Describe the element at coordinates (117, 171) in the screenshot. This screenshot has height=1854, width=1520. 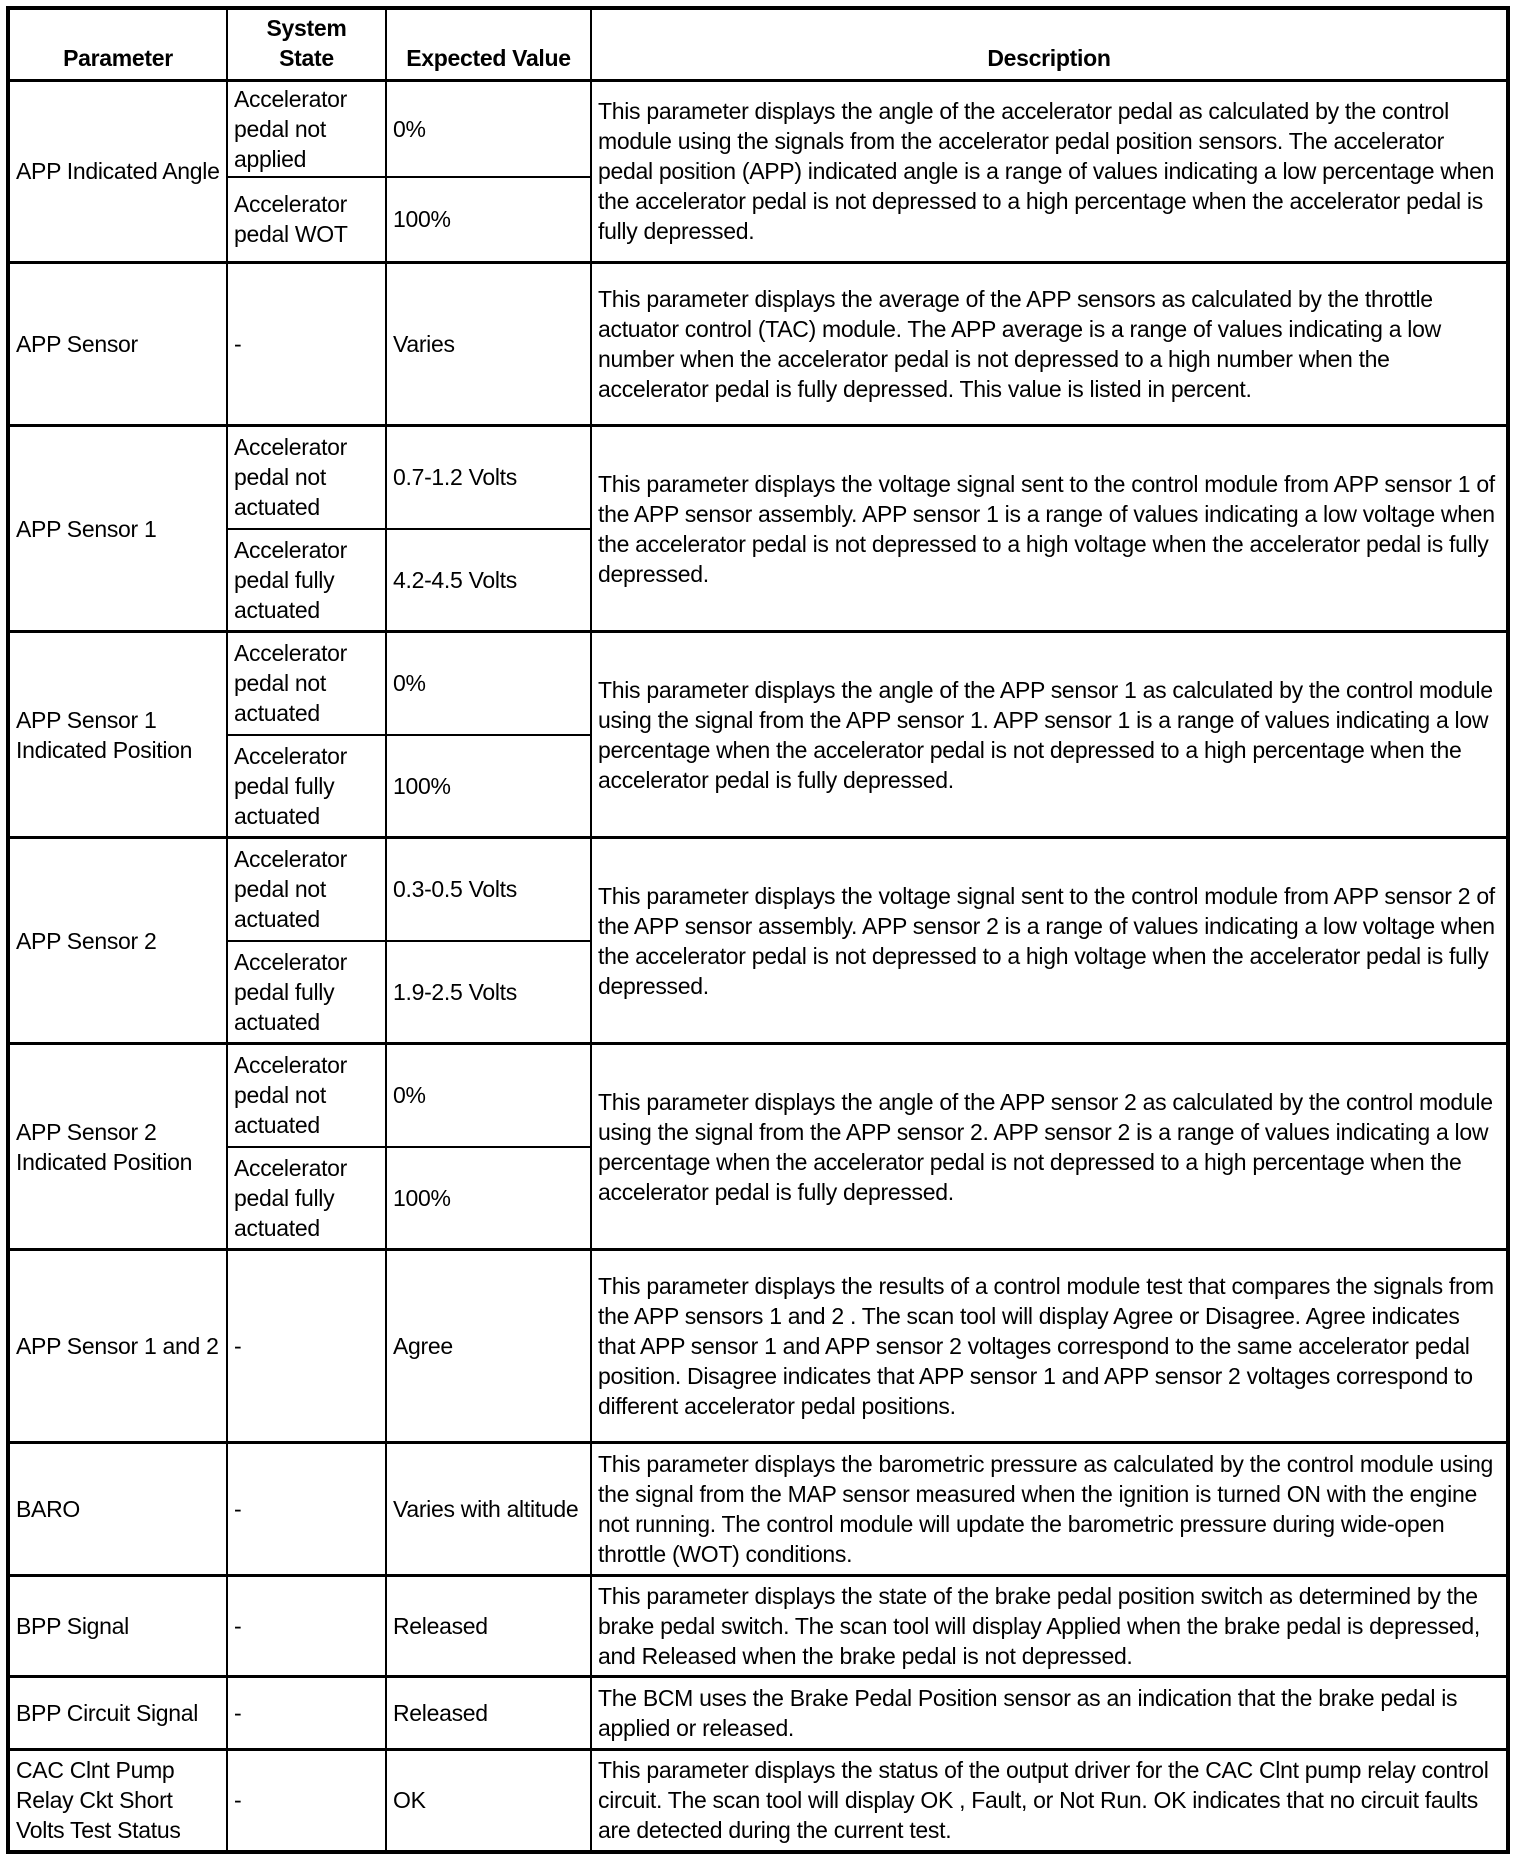
I see `parameter-cell: APP Indicated Angle` at that location.